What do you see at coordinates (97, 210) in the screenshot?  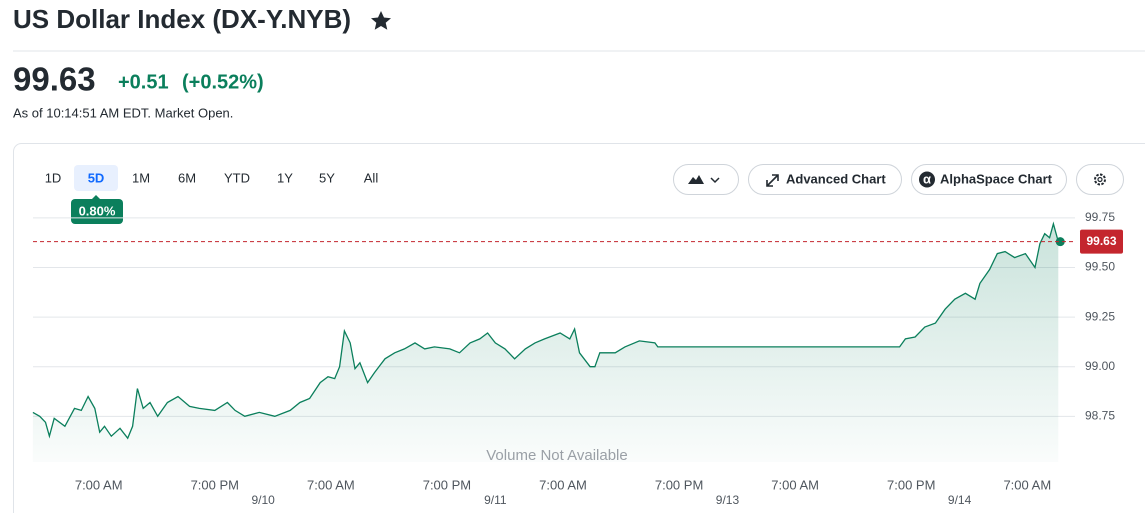 I see `range-change: 0.80%` at bounding box center [97, 210].